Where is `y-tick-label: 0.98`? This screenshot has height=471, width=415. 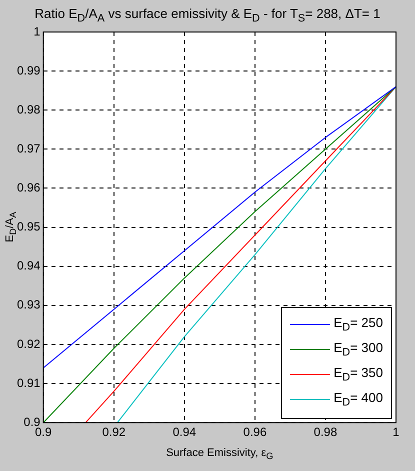 y-tick-label: 0.98 is located at coordinates (28, 109).